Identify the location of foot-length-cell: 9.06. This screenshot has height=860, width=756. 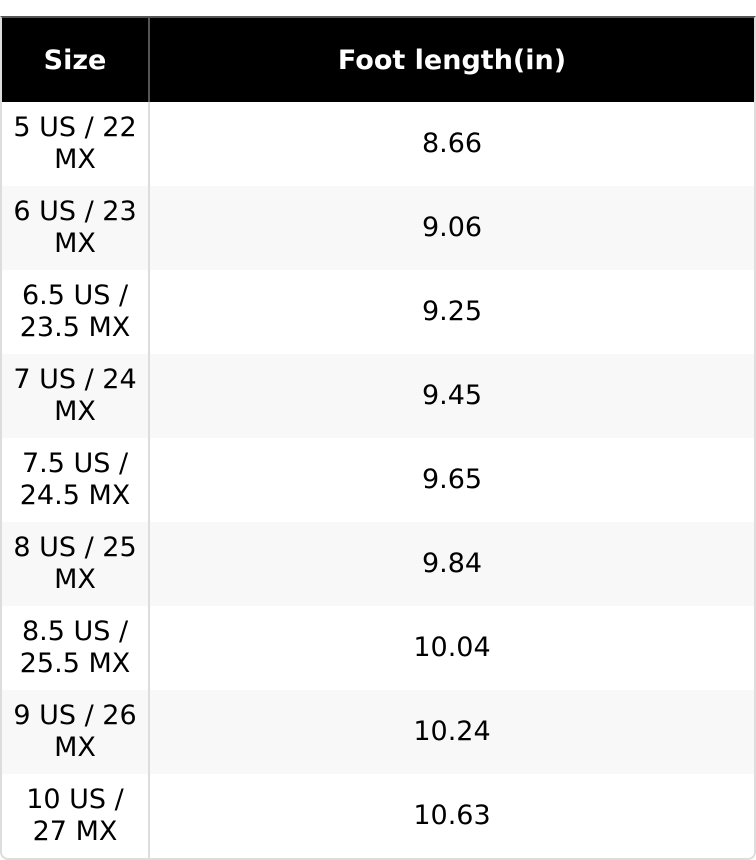
(451, 228).